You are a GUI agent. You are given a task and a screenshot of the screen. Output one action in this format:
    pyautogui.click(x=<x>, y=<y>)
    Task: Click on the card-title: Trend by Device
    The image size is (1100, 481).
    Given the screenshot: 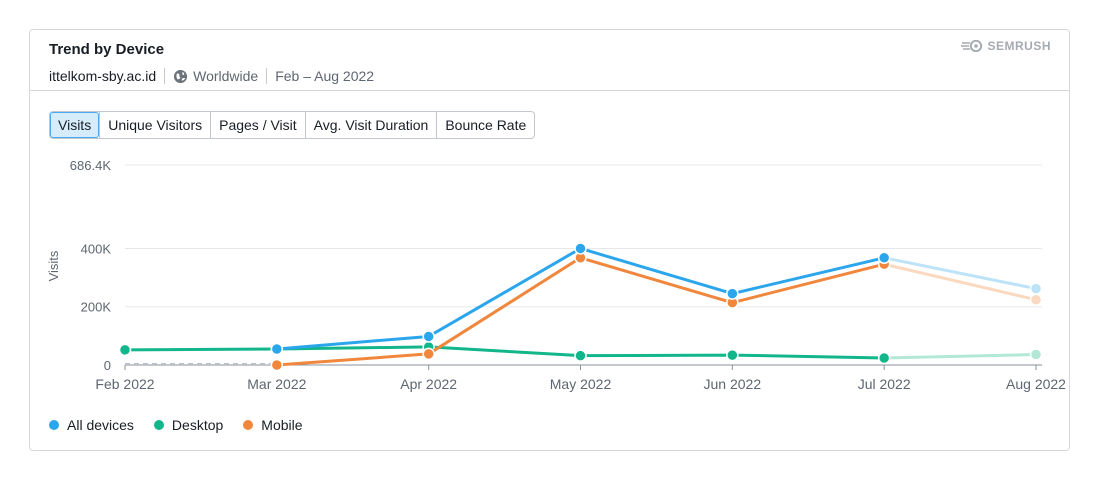 What is the action you would take?
    pyautogui.click(x=107, y=49)
    